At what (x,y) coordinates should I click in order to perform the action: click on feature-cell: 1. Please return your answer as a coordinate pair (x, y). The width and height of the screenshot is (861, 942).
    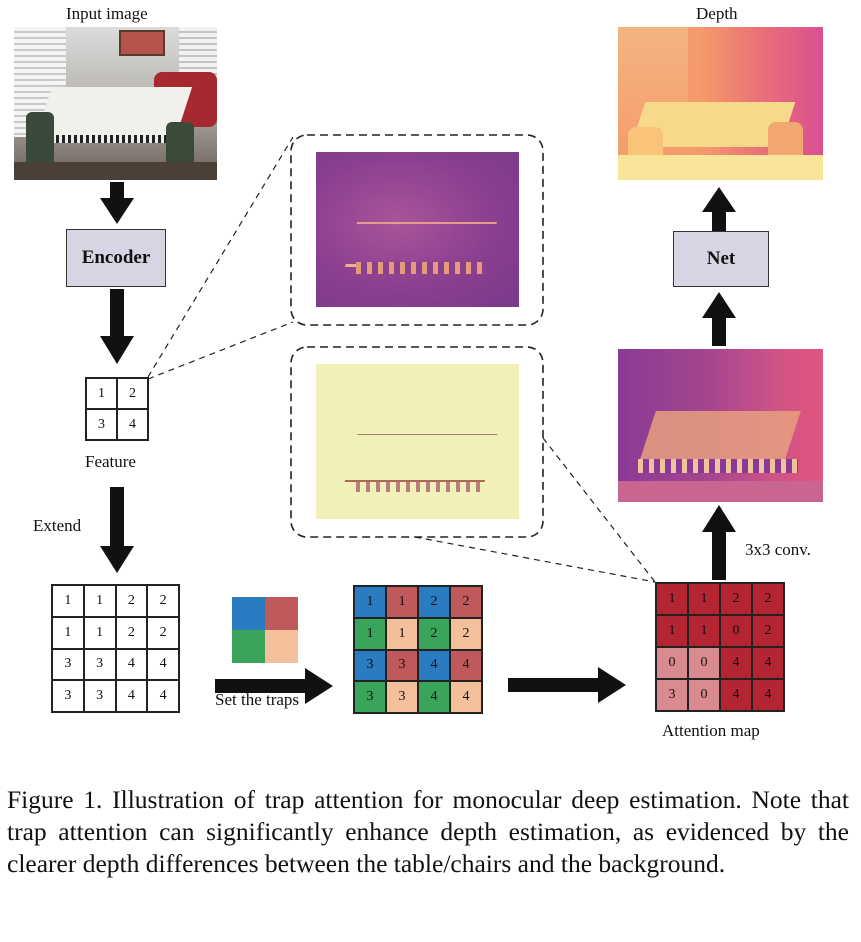
    Looking at the image, I should click on (101, 393).